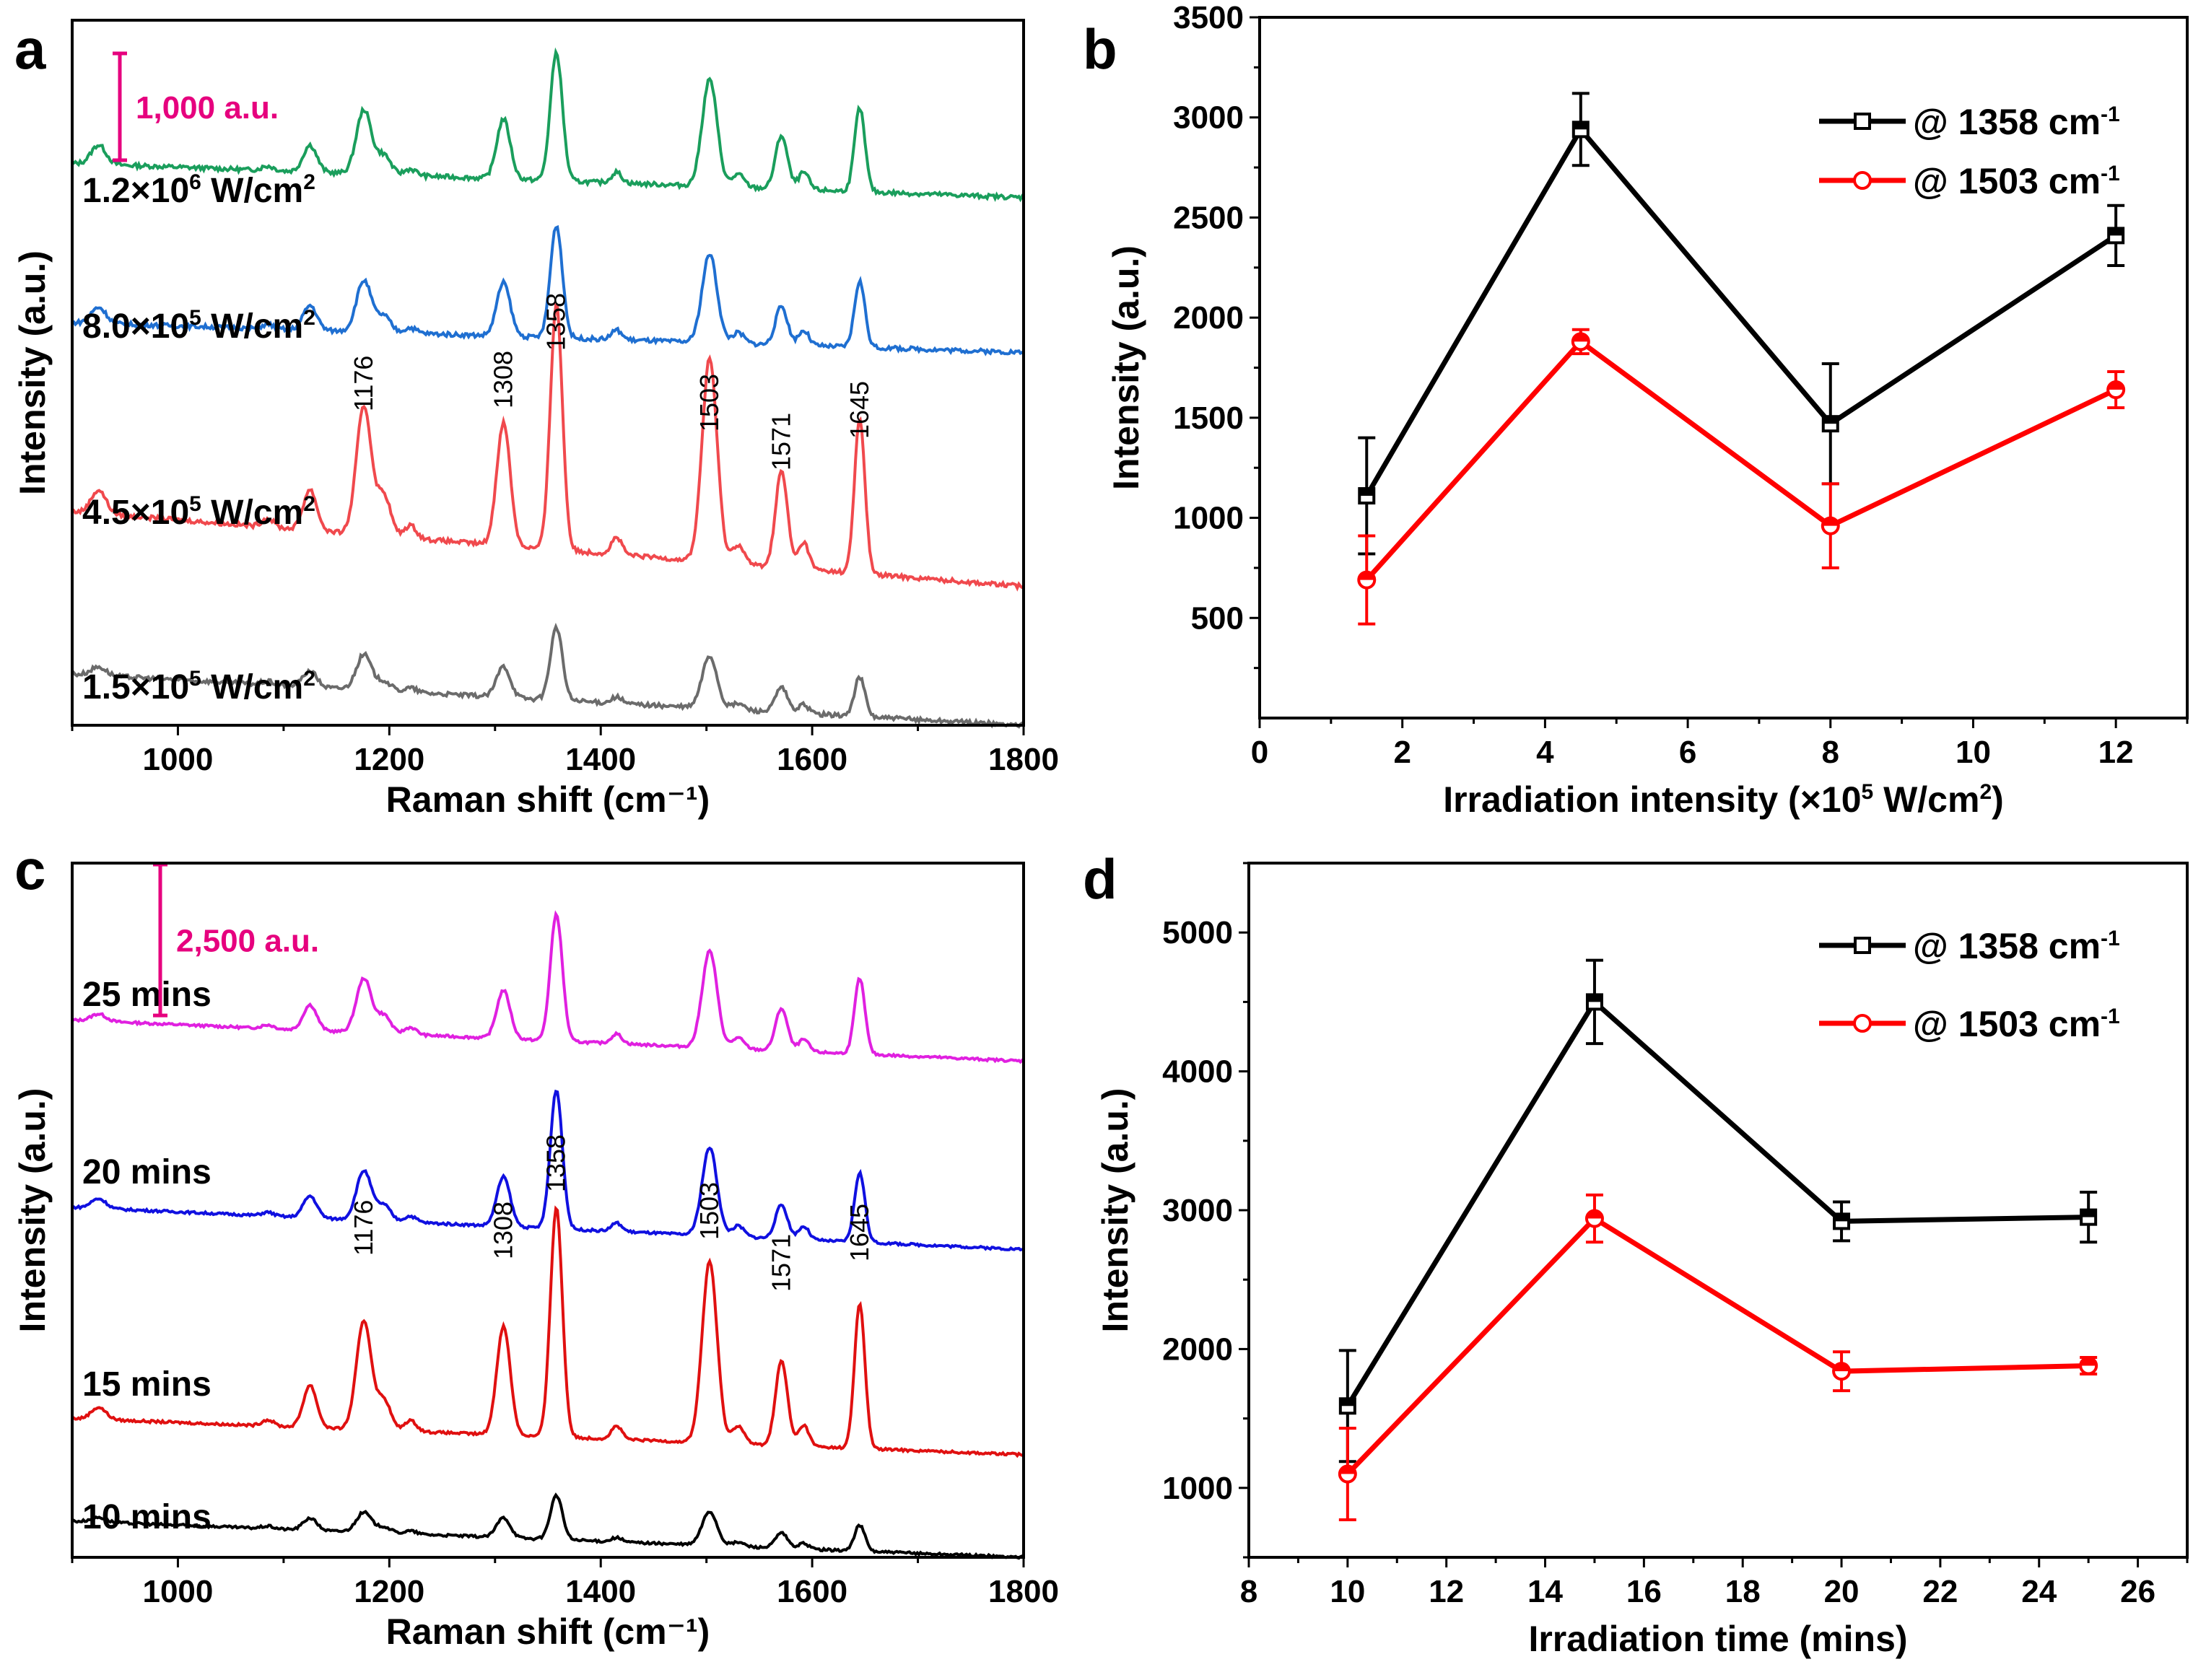 This screenshot has height=1680, width=2206. I want to click on y-tick-label: 1000, so click(1208, 518).